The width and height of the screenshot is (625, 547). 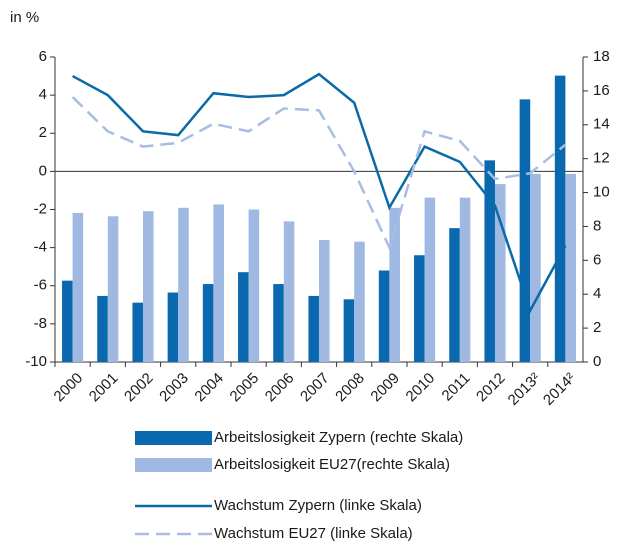 What do you see at coordinates (43, 170) in the screenshot?
I see `y-tick-label: 0` at bounding box center [43, 170].